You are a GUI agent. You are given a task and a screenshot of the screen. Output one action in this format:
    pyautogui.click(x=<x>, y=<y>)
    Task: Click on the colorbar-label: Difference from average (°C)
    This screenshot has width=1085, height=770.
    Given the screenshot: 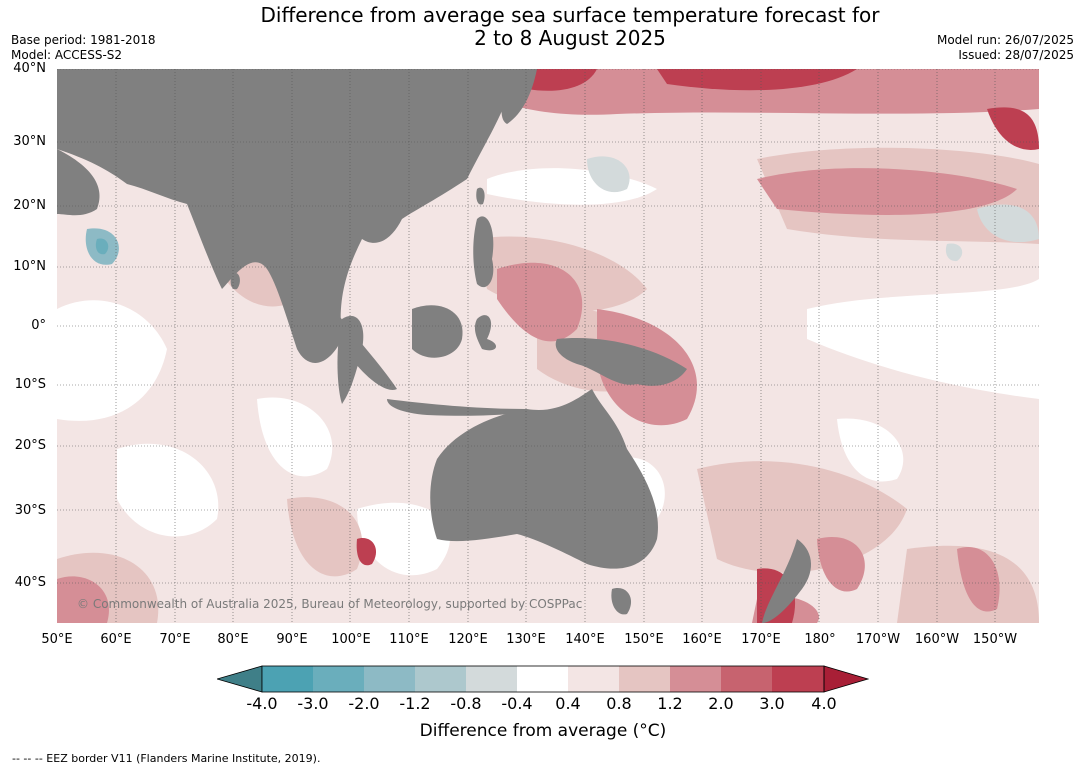 What is the action you would take?
    pyautogui.click(x=543, y=731)
    